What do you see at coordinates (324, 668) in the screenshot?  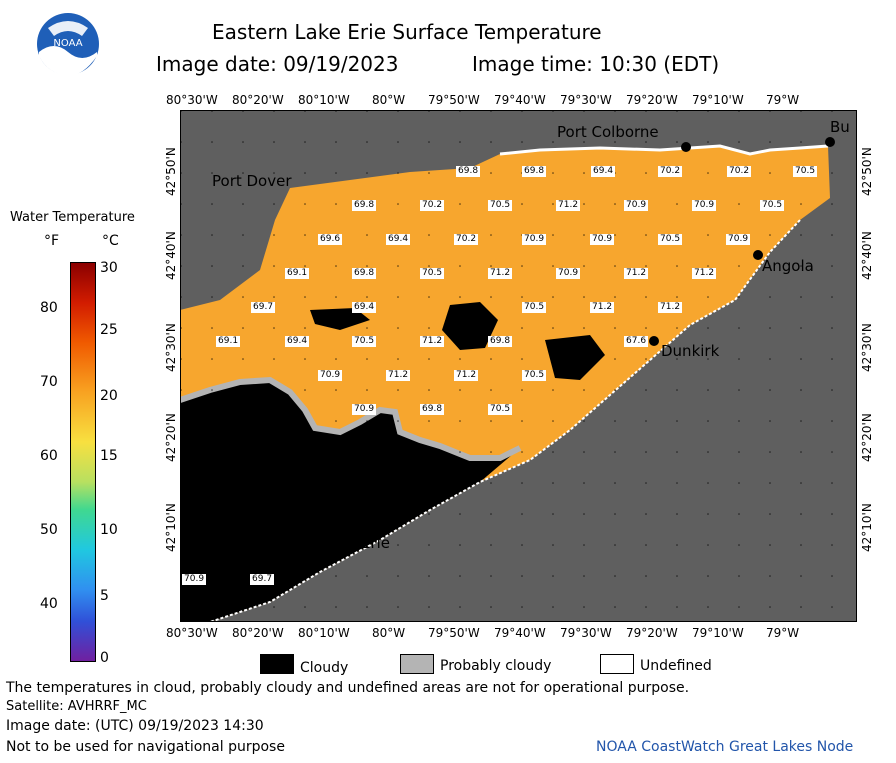 I see `legend-cloudy-label: Cloudy` at bounding box center [324, 668].